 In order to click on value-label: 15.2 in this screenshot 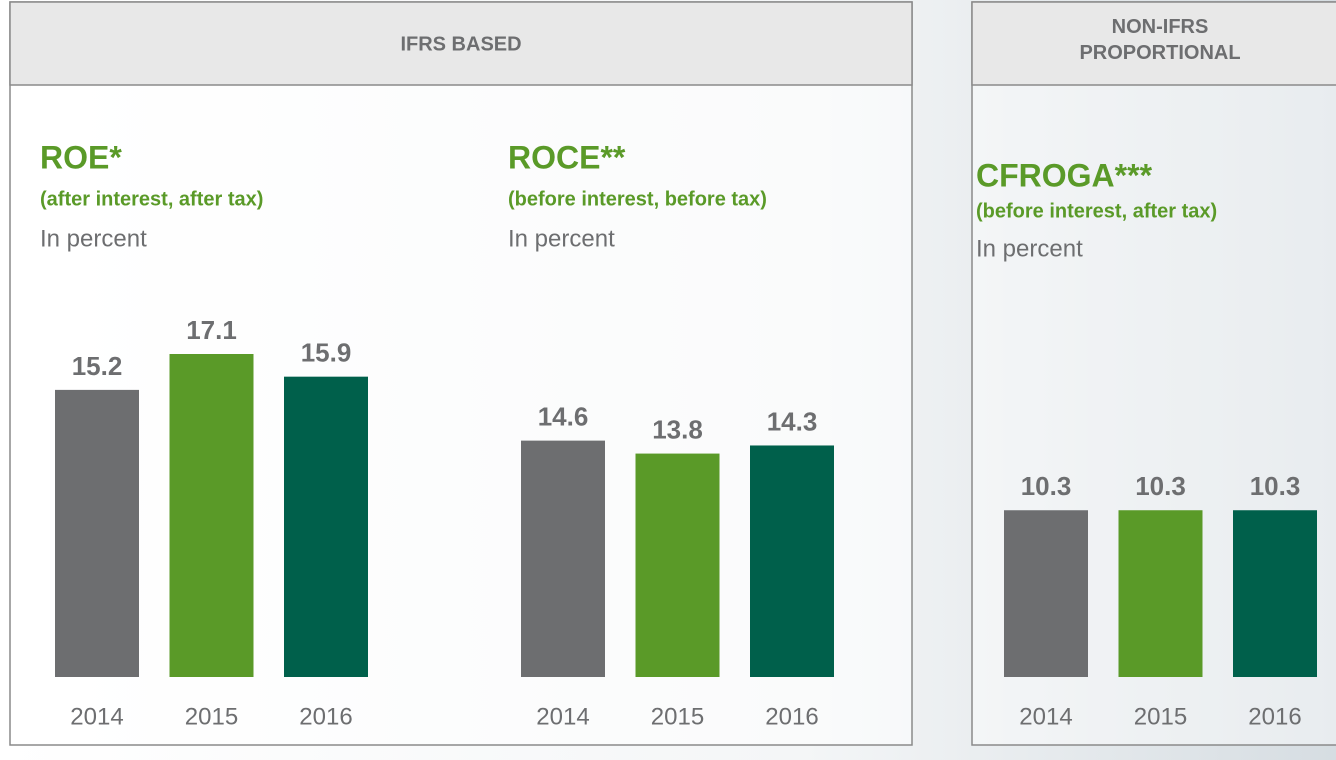, I will do `click(97, 366)`.